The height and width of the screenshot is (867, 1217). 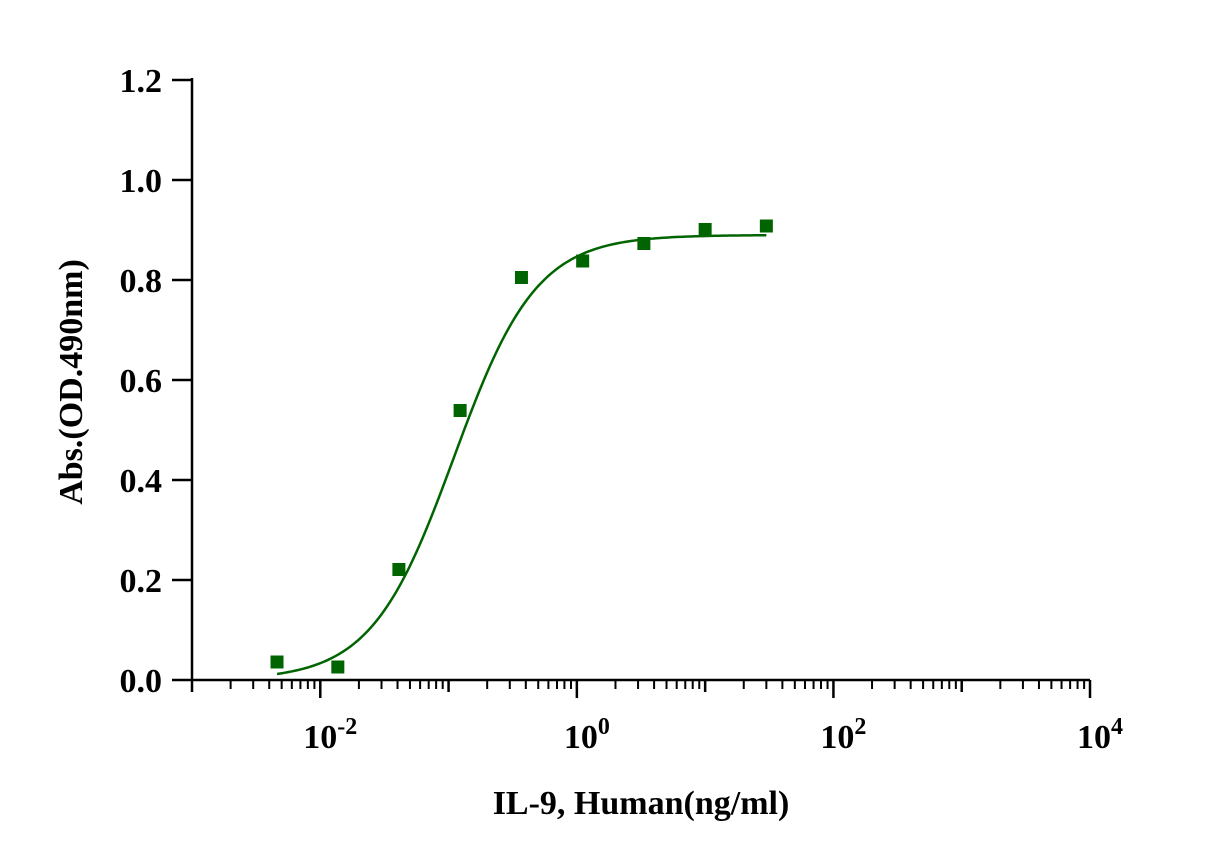 What do you see at coordinates (141, 381) in the screenshot?
I see `y-tick-label-3: 0.6` at bounding box center [141, 381].